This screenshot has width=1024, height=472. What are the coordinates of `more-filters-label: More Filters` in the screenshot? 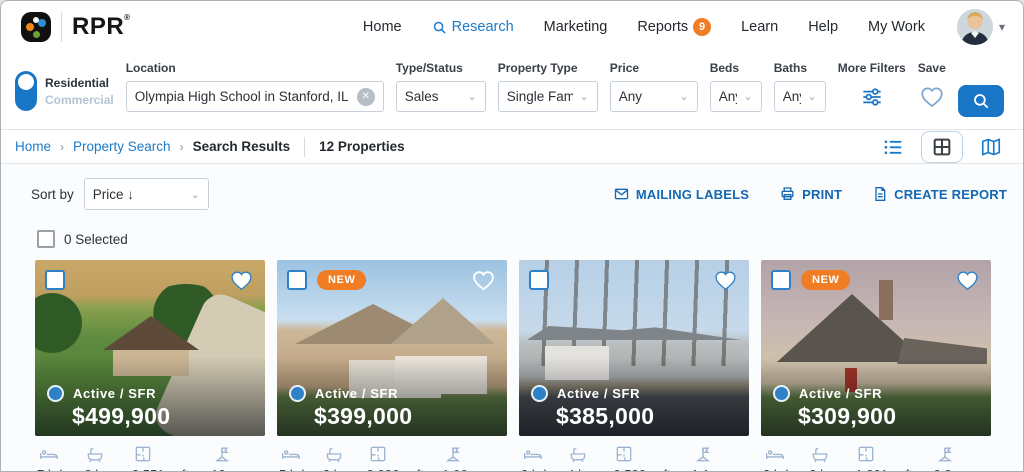 It's located at (871, 68).